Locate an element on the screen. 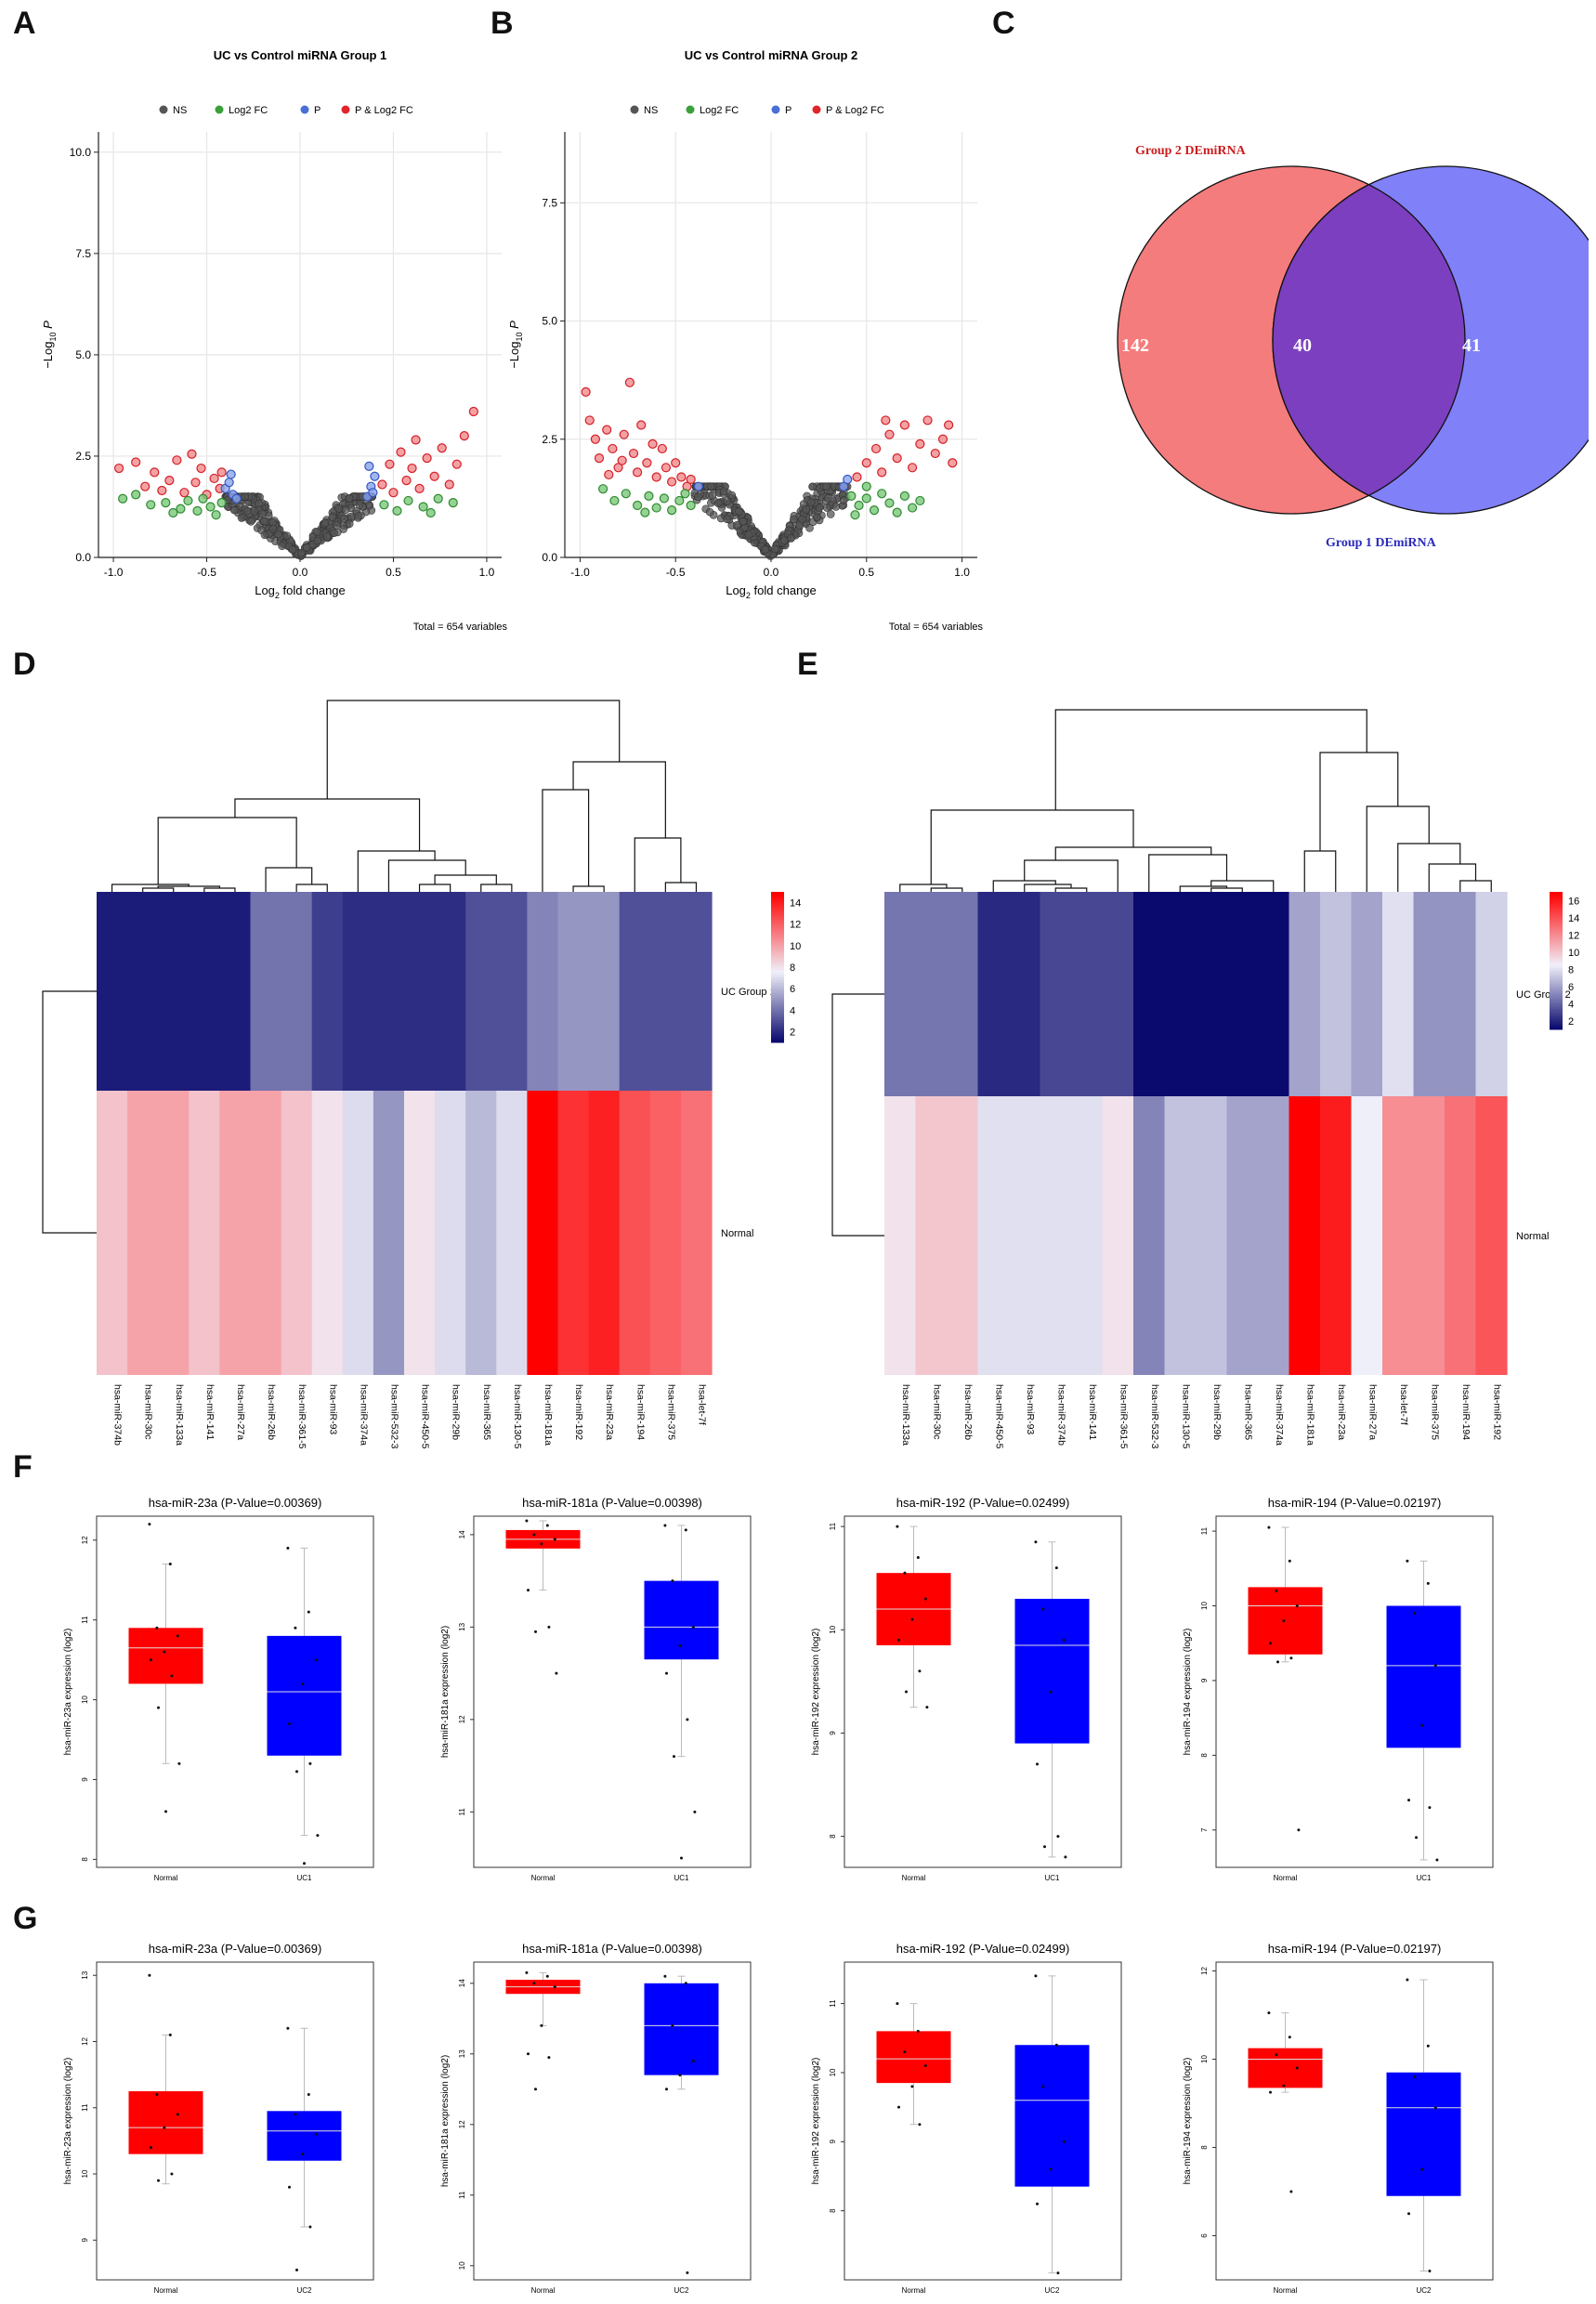 This screenshot has width=1596, height=2304. colorbar-label-1: 4 is located at coordinates (1571, 1005).